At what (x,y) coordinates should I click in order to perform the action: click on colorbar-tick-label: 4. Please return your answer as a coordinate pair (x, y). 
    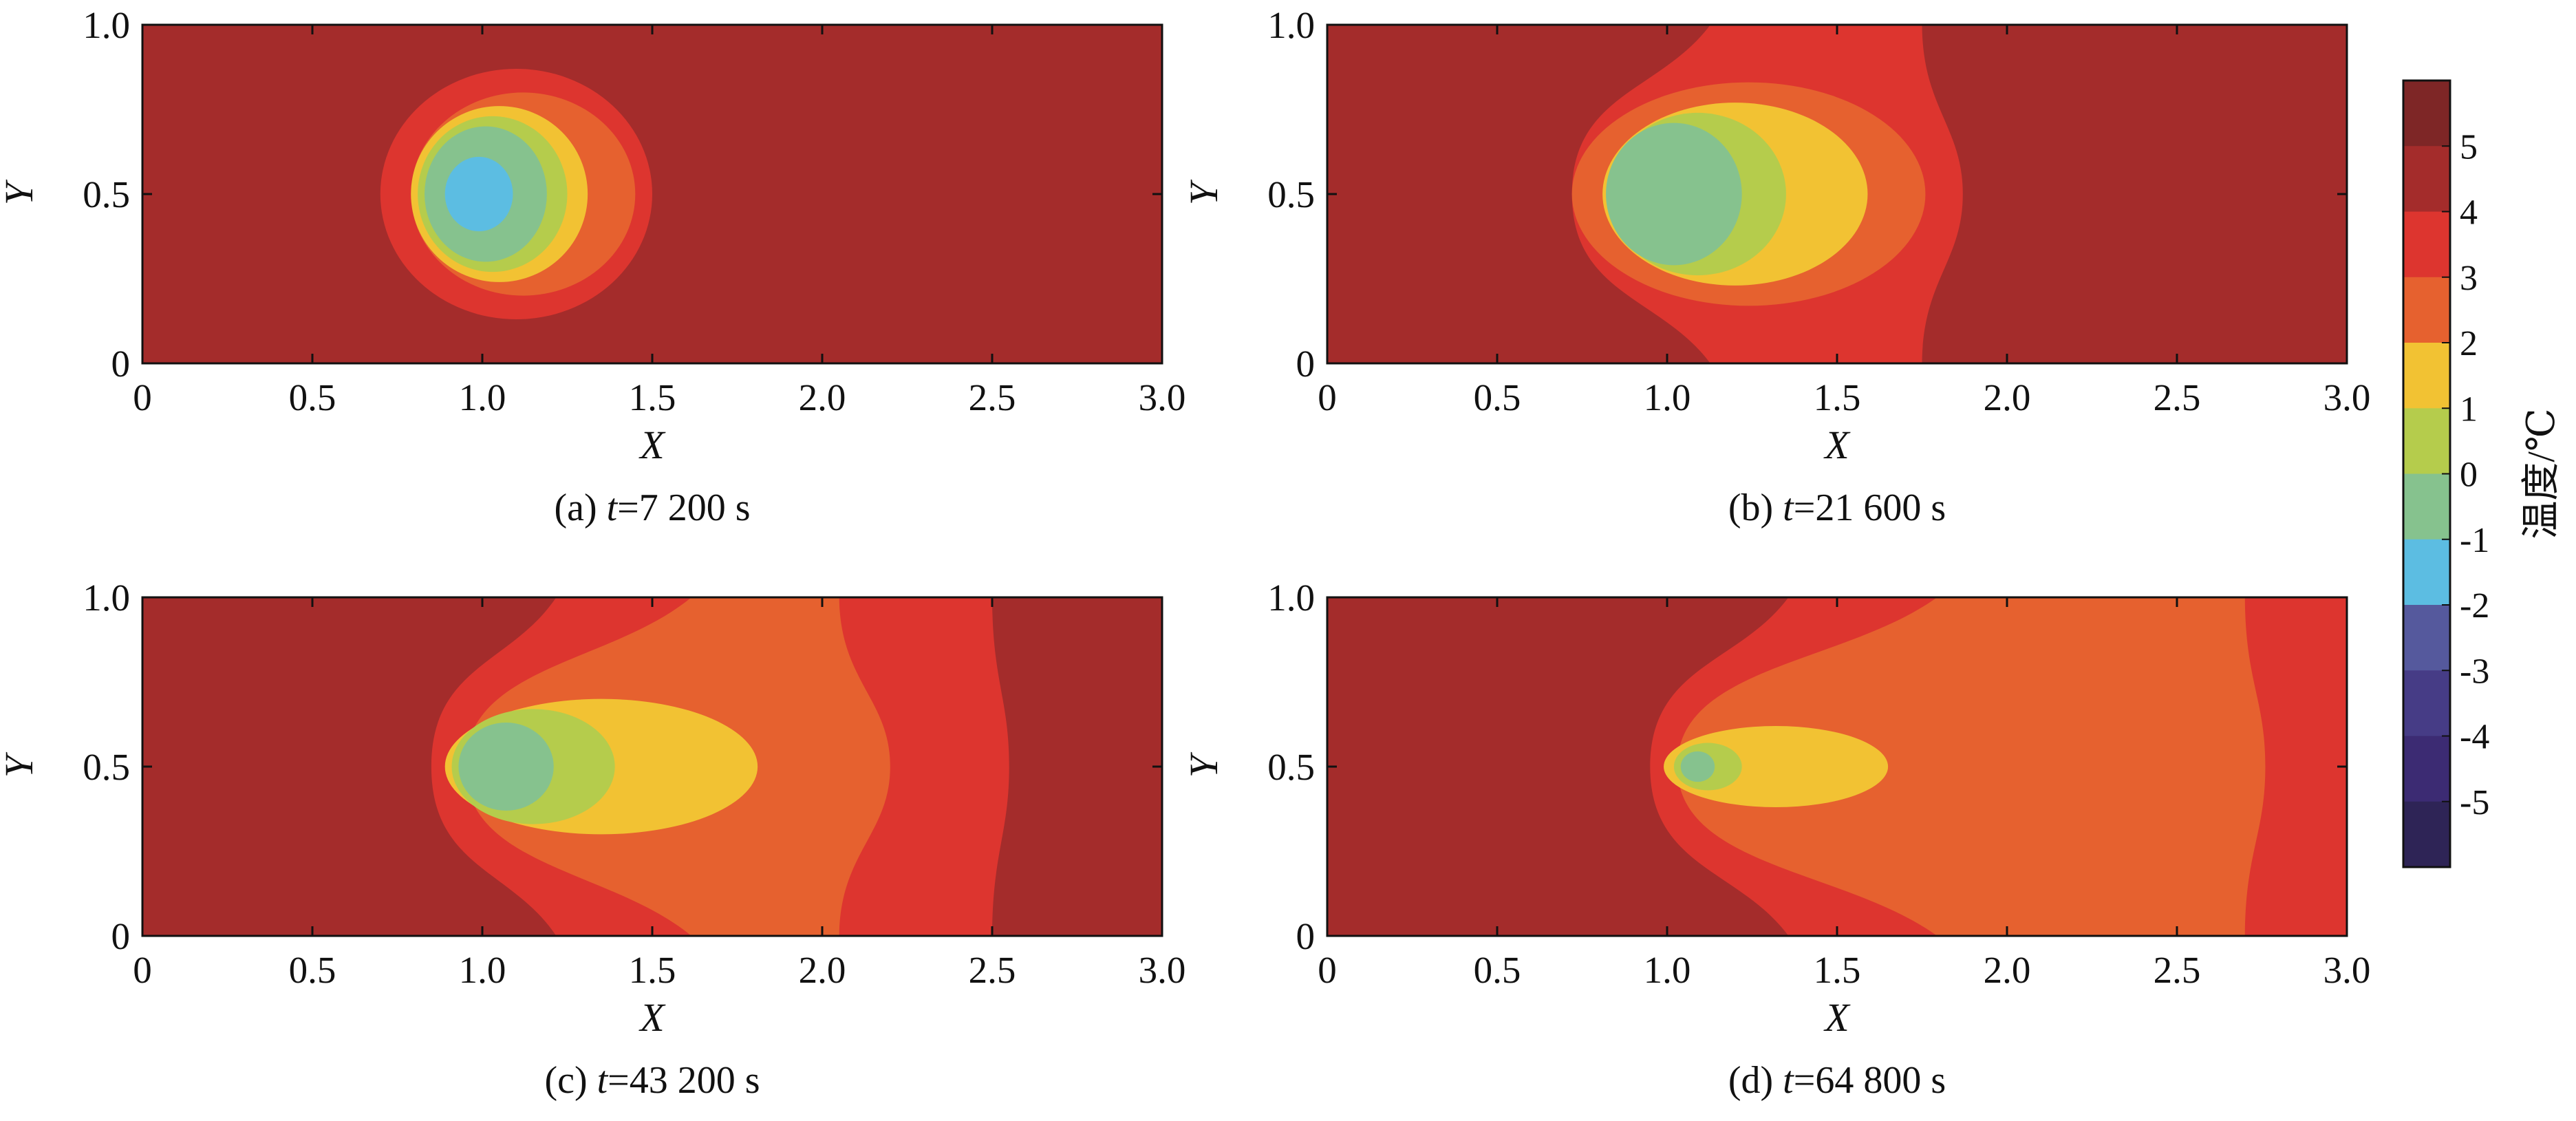
    Looking at the image, I should click on (2469, 213).